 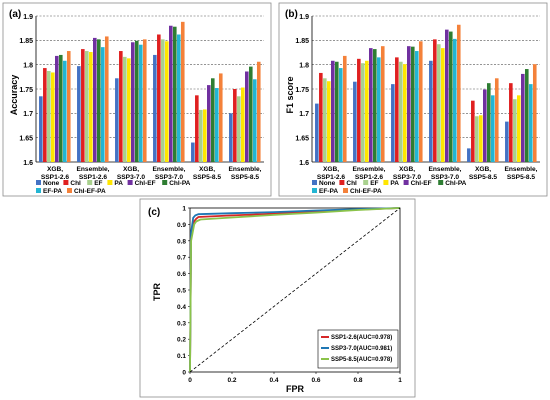 What do you see at coordinates (445, 169) in the screenshot?
I see `panel-b-category-label: Ensemble,` at bounding box center [445, 169].